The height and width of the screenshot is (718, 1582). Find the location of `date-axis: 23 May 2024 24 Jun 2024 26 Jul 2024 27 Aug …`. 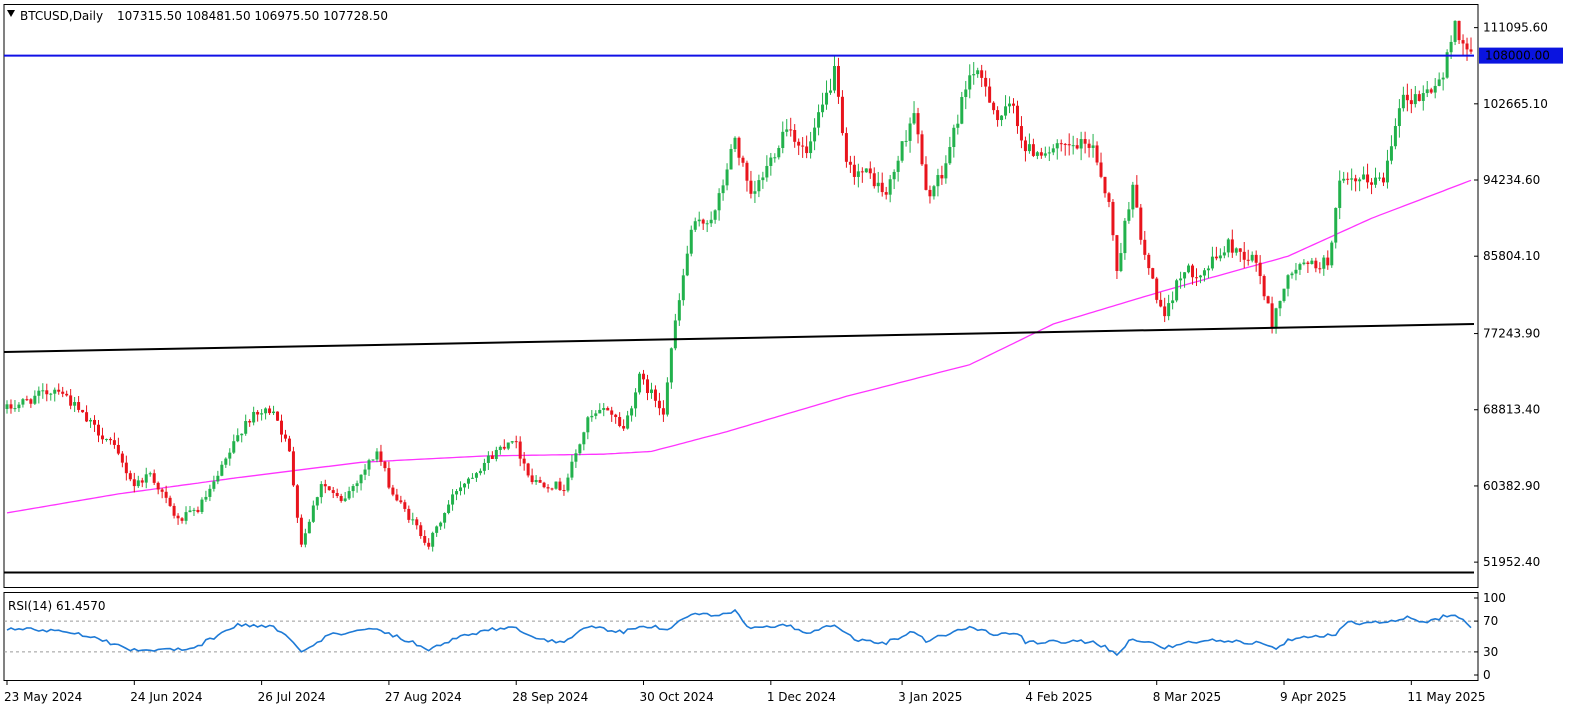

date-axis: 23 May 2024 24 Jun 2024 26 Jul 2024 27 Aug … is located at coordinates (745, 692).